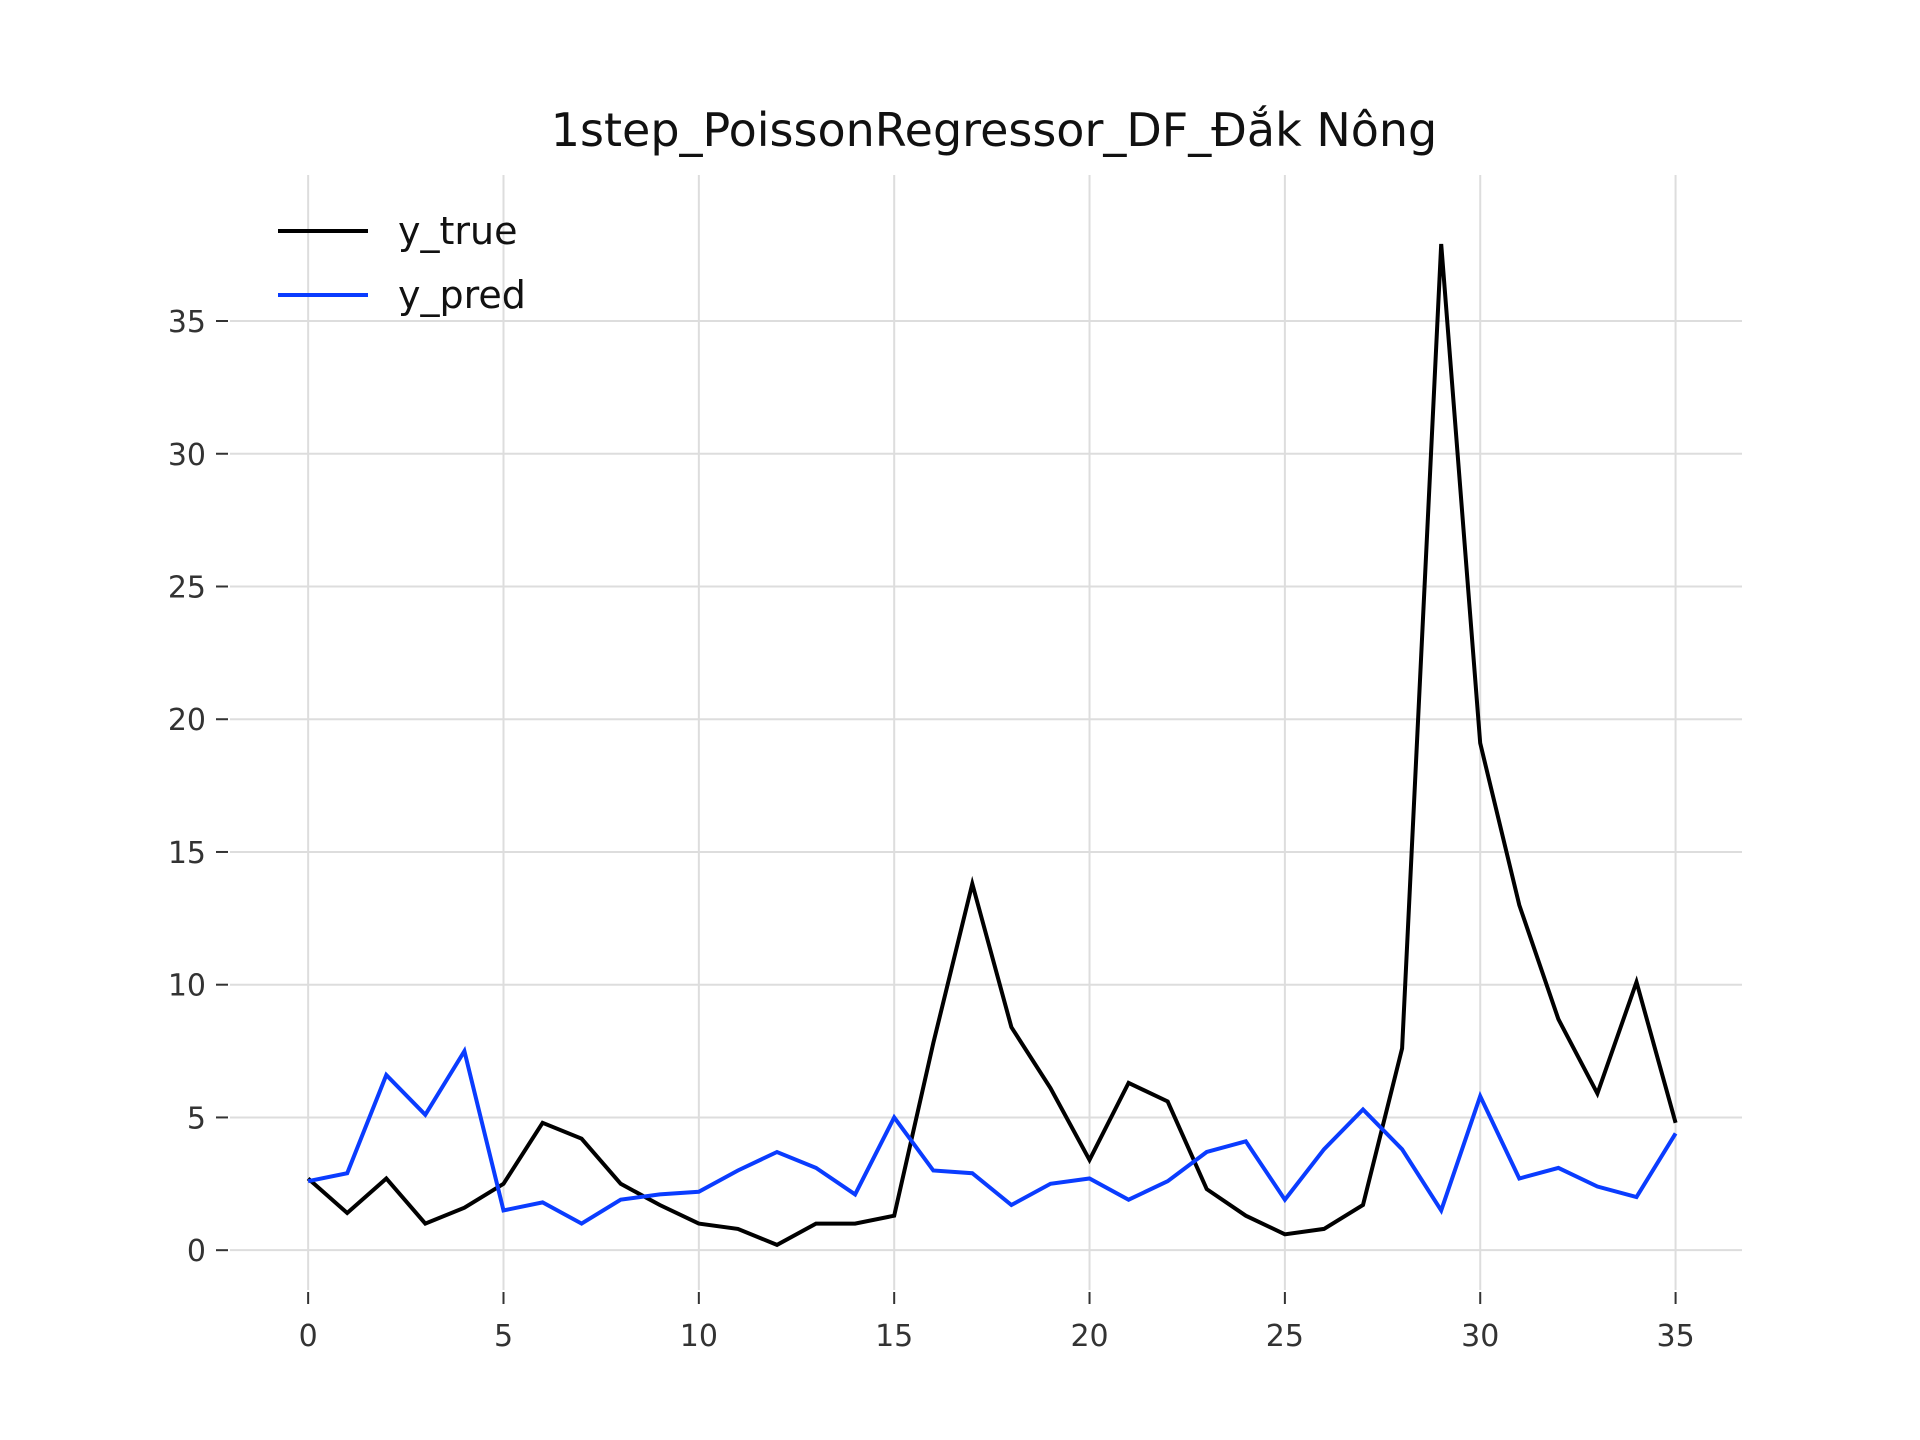  I want to click on legend-label-y_true: y_true, so click(457, 231).